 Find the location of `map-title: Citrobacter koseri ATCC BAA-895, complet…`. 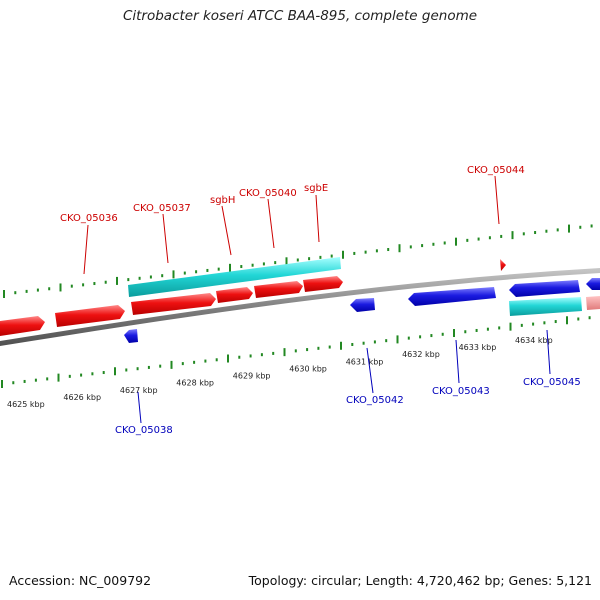

map-title: Citrobacter koseri ATCC BAA-895, complet… is located at coordinates (300, 16).